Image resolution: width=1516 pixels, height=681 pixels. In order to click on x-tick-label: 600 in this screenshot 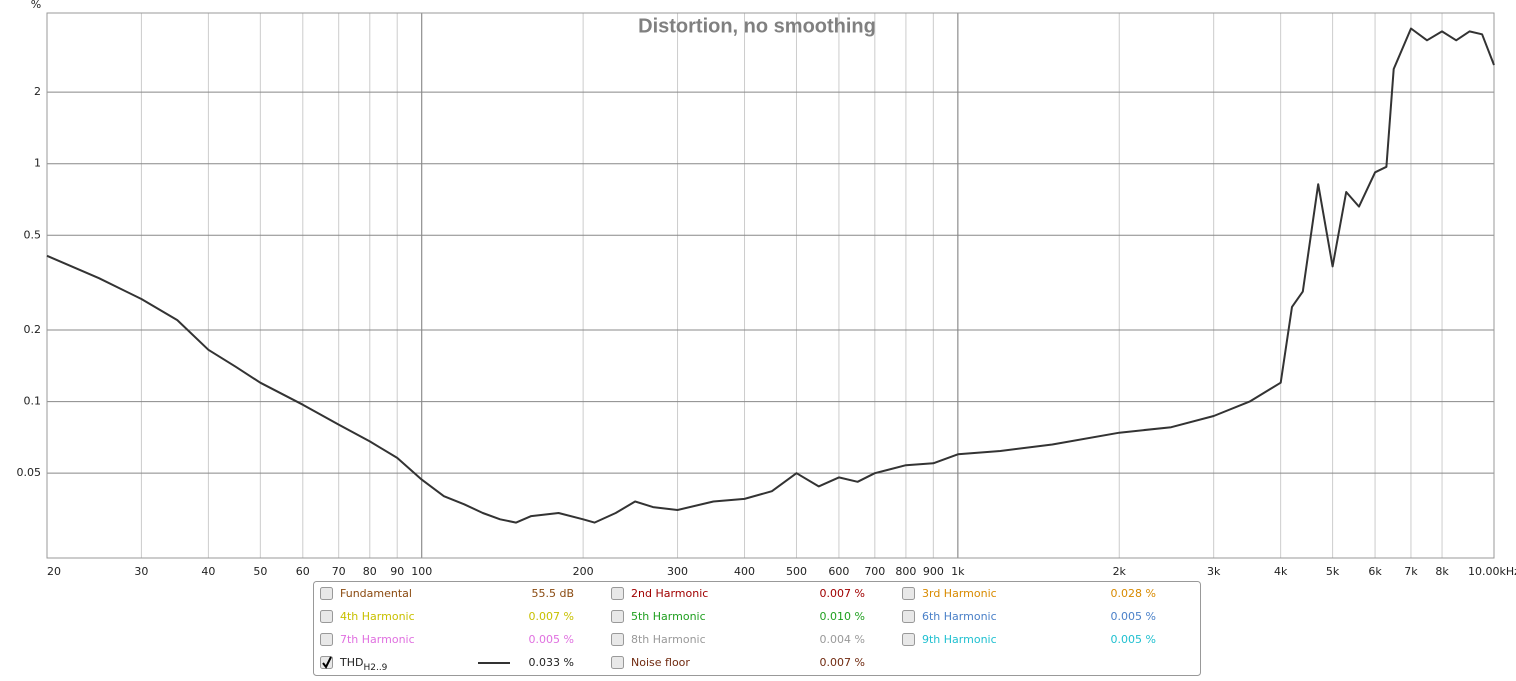, I will do `click(838, 571)`.